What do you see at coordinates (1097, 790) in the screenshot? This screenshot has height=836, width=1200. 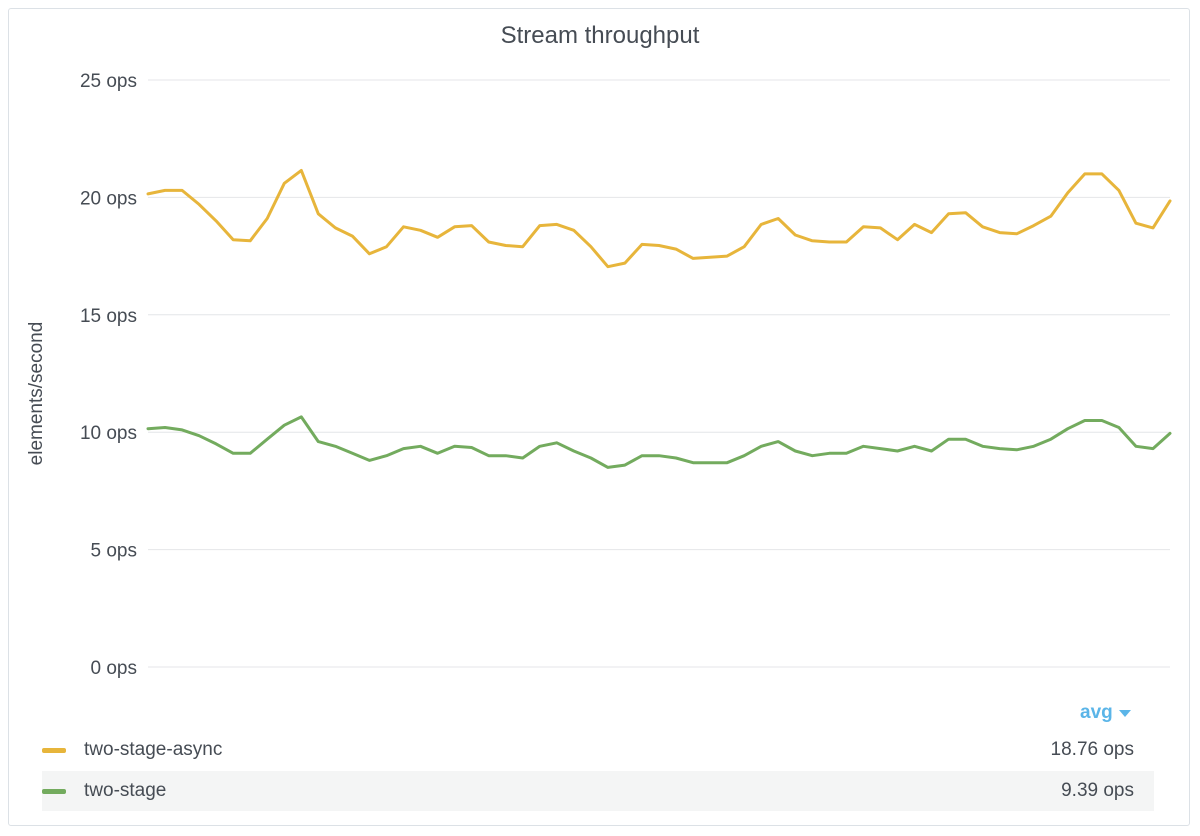 I see `legend-series-avg: 9.39 ops` at bounding box center [1097, 790].